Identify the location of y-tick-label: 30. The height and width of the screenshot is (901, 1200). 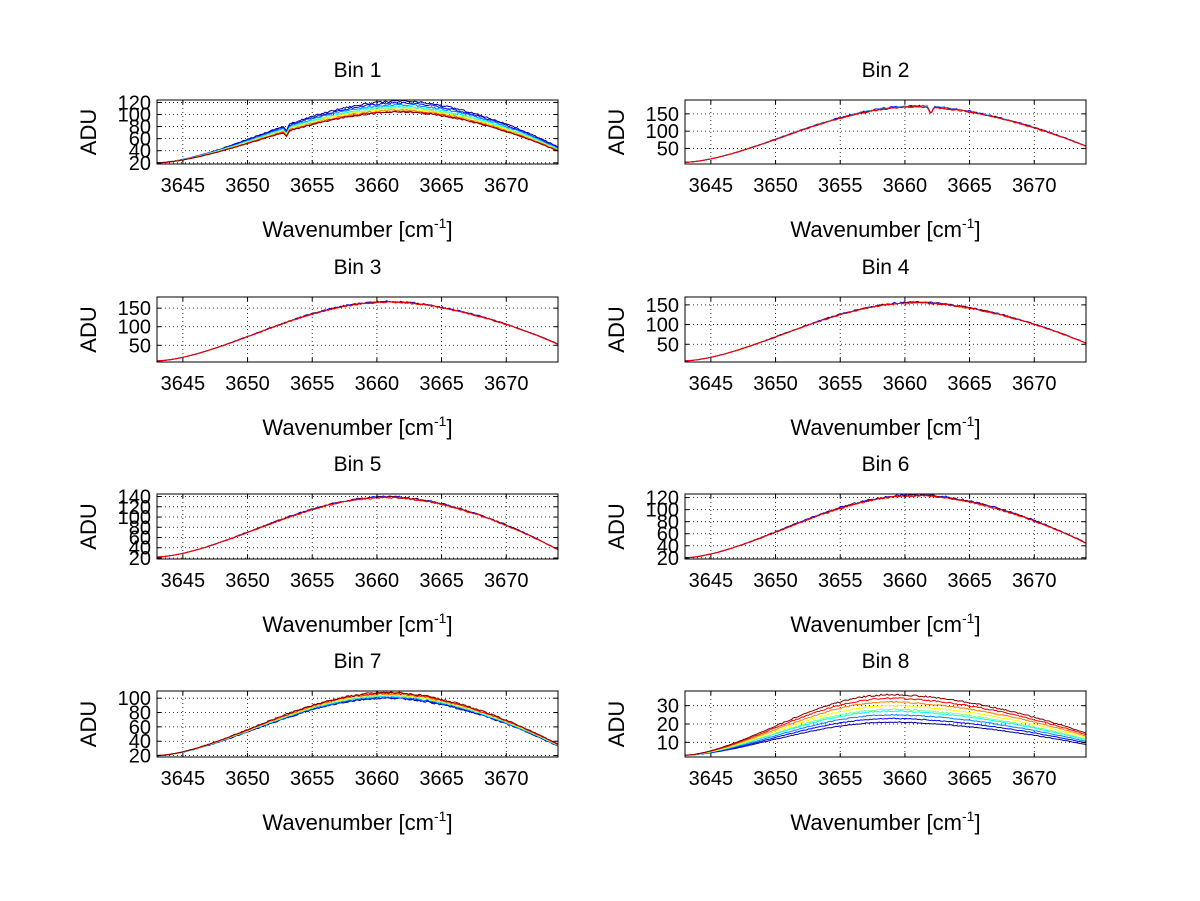
(668, 707).